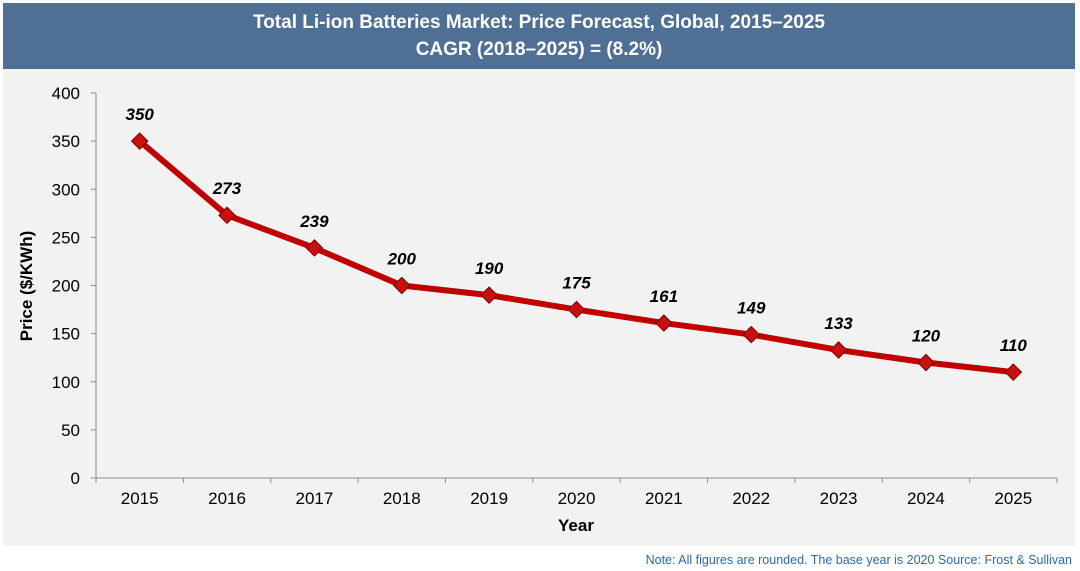 This screenshot has height=571, width=1080. Describe the element at coordinates (576, 283) in the screenshot. I see `data-label: 175` at that location.